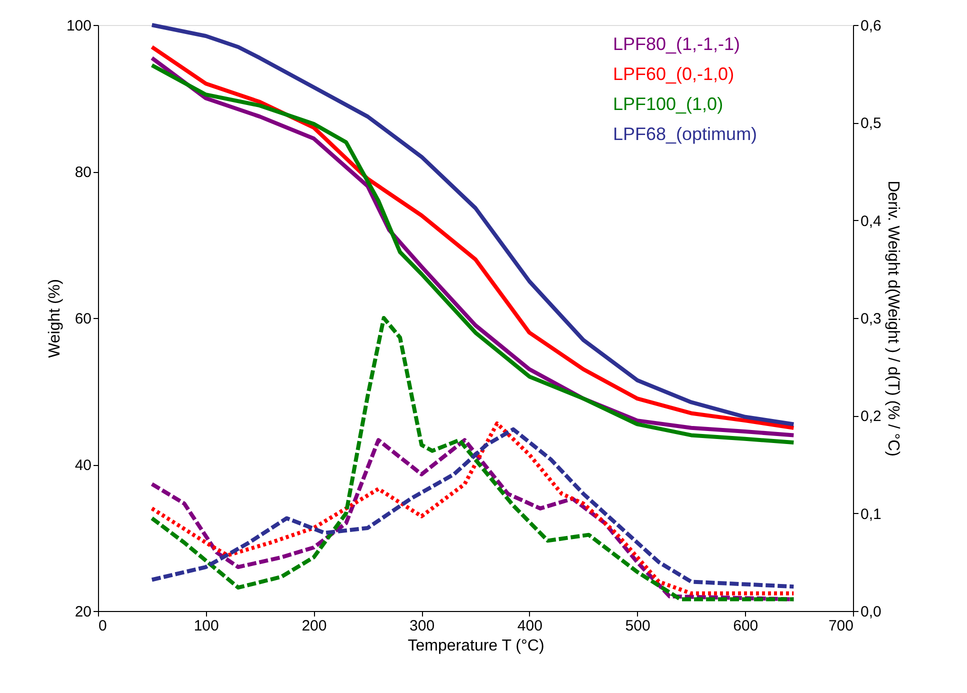 The height and width of the screenshot is (693, 967). Describe the element at coordinates (871, 514) in the screenshot. I see `y2-tick-label: 0,1` at that location.